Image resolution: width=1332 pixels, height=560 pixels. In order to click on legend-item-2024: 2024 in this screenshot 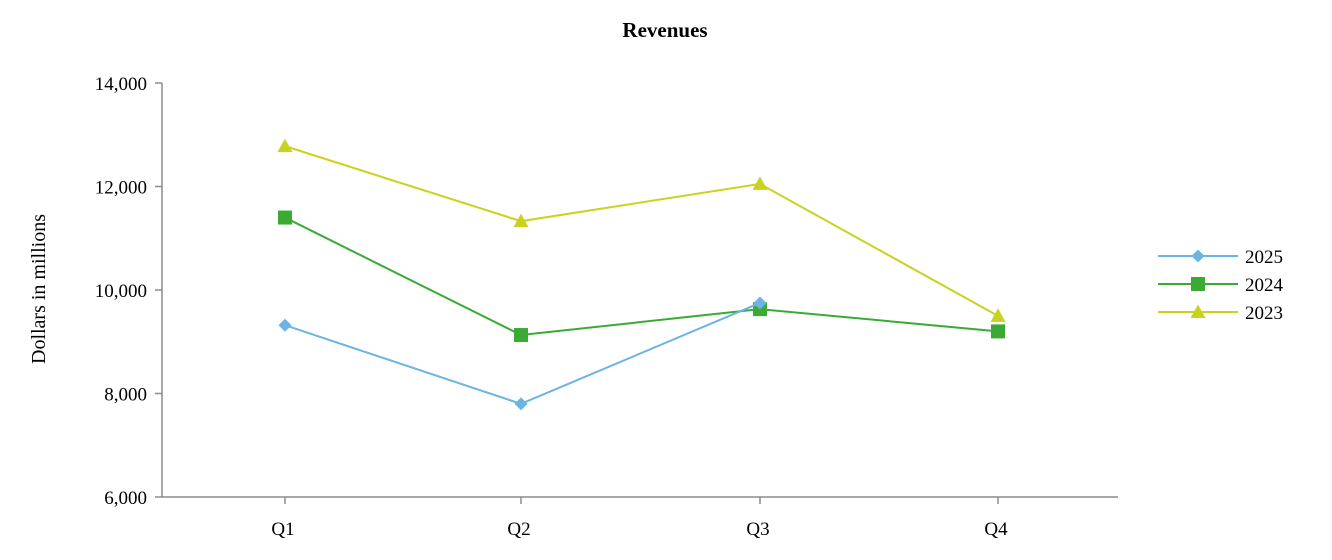, I will do `click(1221, 285)`.